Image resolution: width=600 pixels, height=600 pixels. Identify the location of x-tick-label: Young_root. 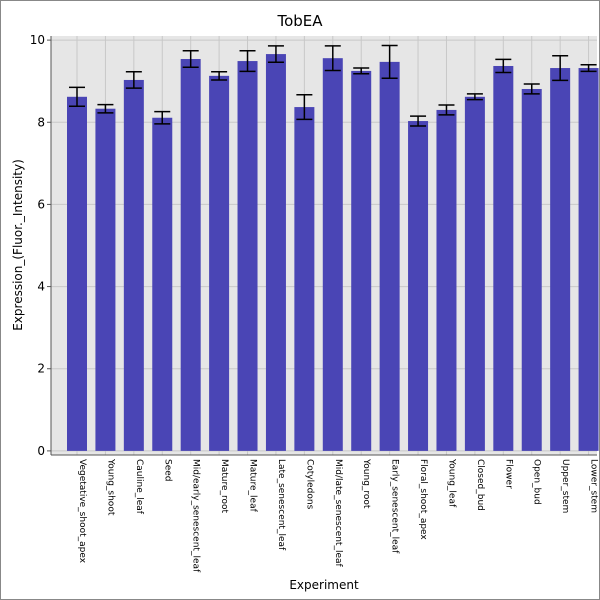
(366, 483).